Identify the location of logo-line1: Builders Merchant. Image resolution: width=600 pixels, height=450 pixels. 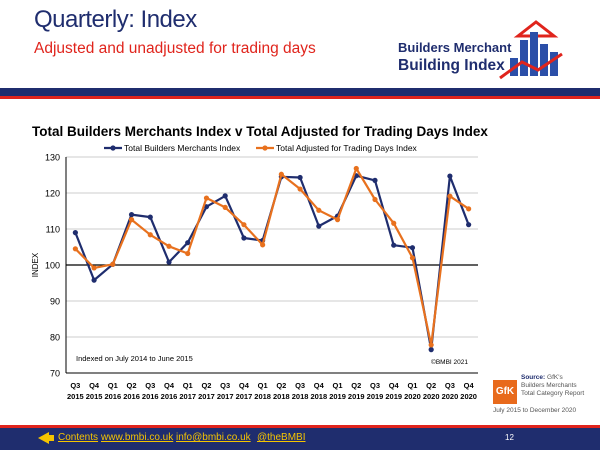
(455, 47).